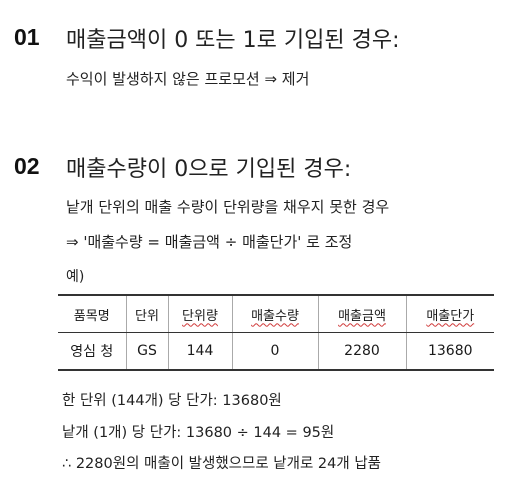  Describe the element at coordinates (27, 37) in the screenshot. I see `section-1-number: 01` at that location.